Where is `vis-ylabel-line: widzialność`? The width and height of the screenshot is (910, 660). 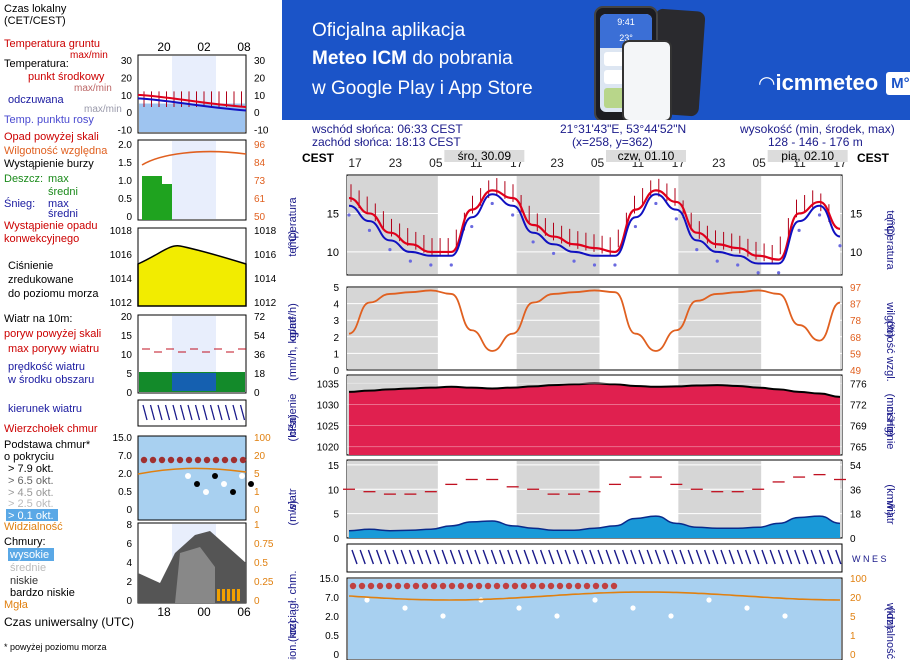 vis-ylabel-line: widzialność is located at coordinates (890, 631).